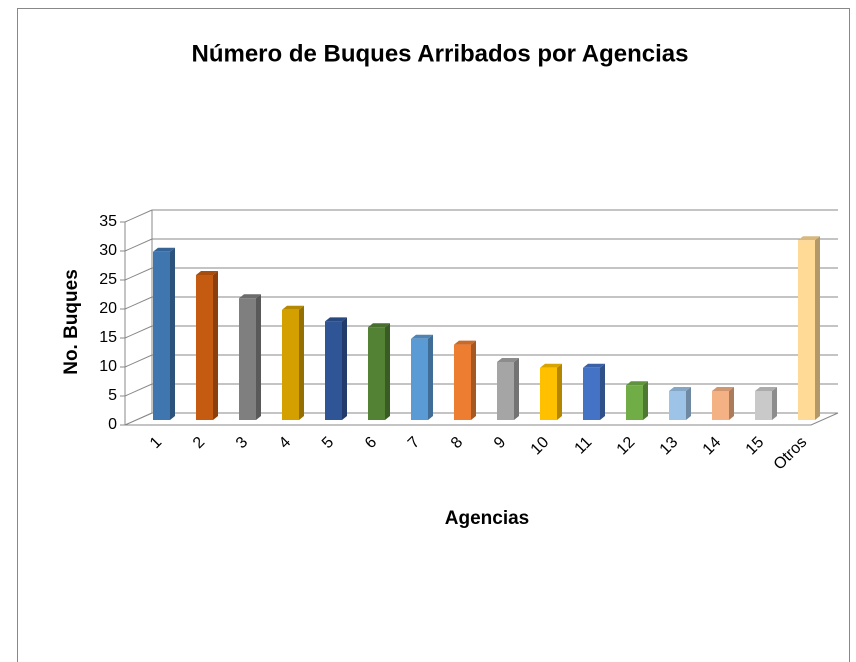 The height and width of the screenshot is (662, 856). I want to click on y-axis-title: No. Buques, so click(71, 322).